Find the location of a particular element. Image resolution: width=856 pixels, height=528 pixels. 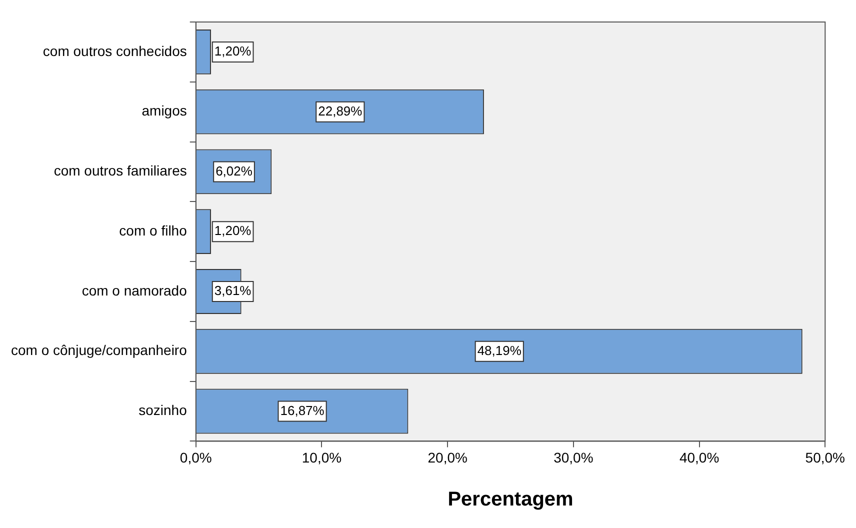

y-tick-label: com o namorado is located at coordinates (135, 290).